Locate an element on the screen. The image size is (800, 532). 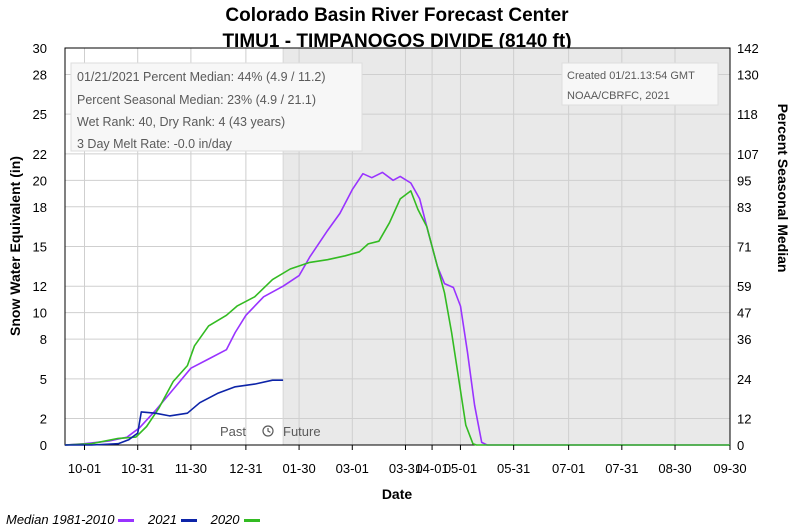
x-tick-label: 05-01 is located at coordinates (460, 468).